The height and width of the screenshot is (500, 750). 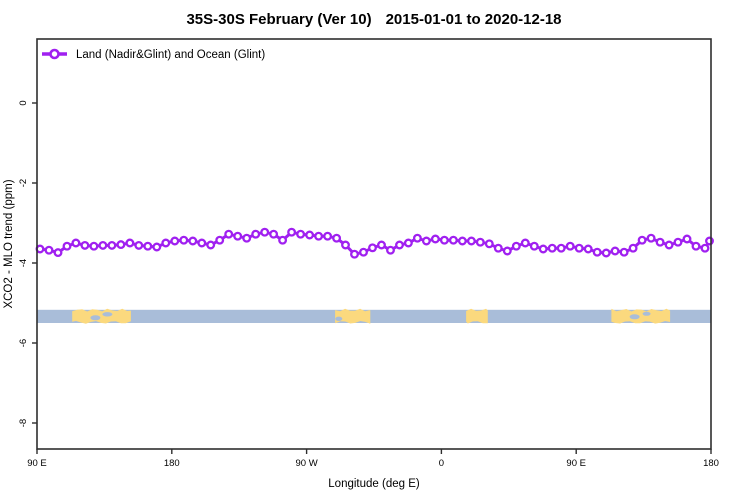 What do you see at coordinates (23, 343) in the screenshot?
I see `y-tick-label: -6` at bounding box center [23, 343].